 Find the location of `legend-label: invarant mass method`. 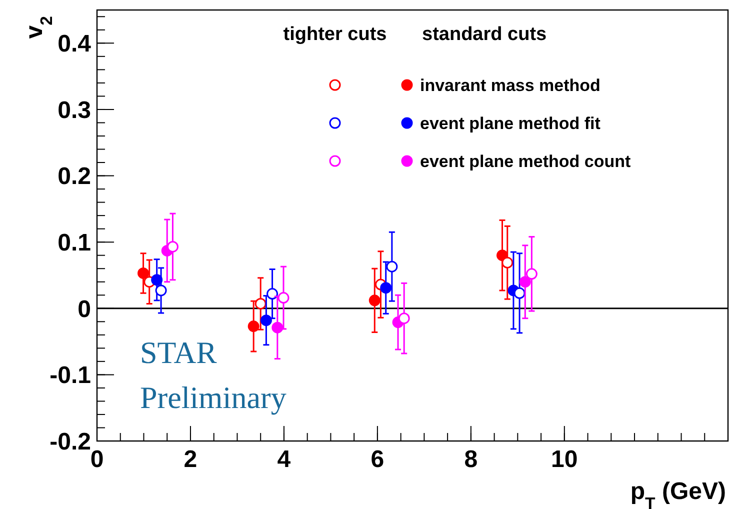

legend-label: invarant mass method is located at coordinates (510, 85).